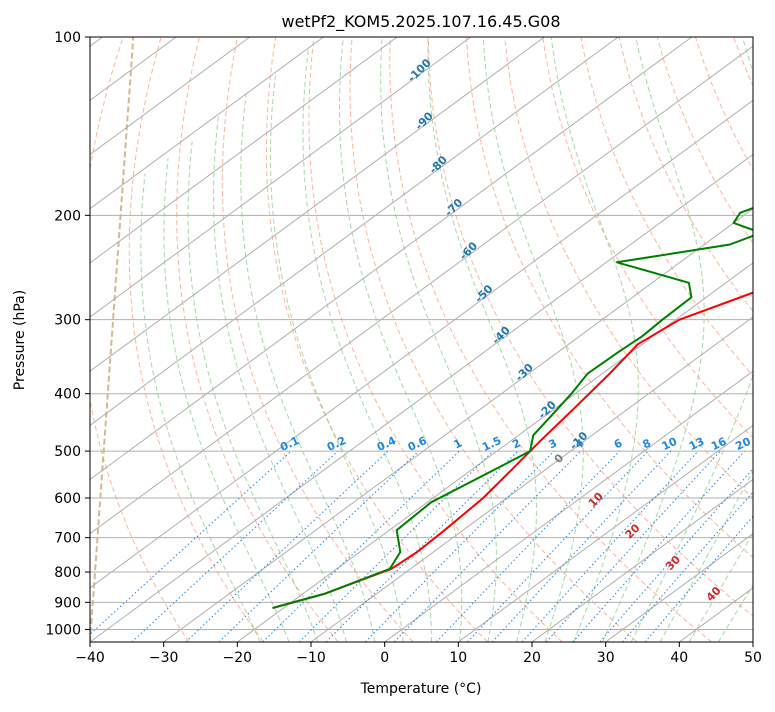 The height and width of the screenshot is (712, 775). Describe the element at coordinates (20, 340) in the screenshot. I see `y-axis-label: Pressure (hPa)` at that location.